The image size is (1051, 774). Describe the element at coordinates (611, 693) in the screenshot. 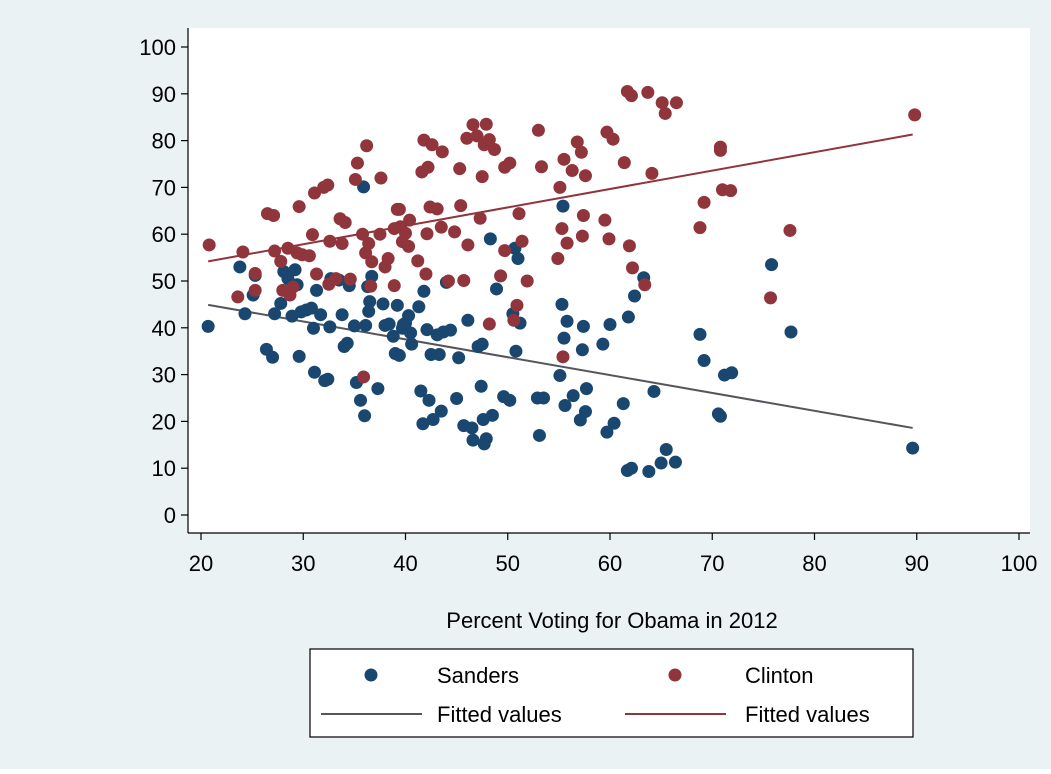

I see `legend-box` at that location.